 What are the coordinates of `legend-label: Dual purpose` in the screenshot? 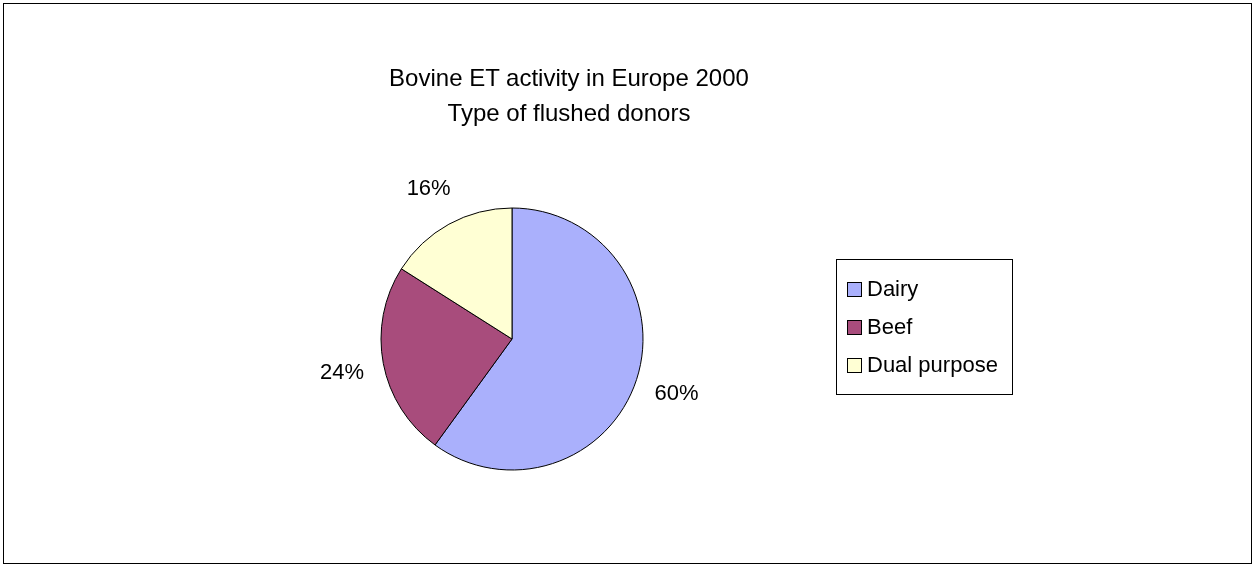 It's located at (932, 365).